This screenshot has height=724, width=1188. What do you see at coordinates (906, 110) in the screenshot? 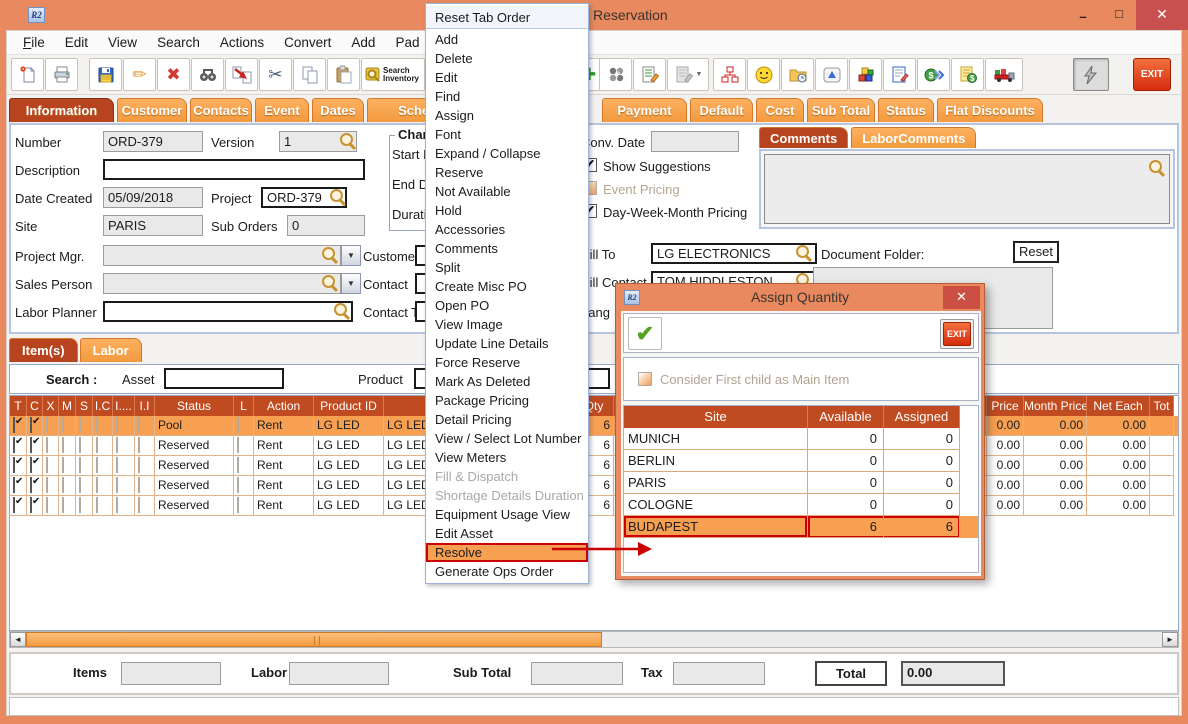
I see `main-tab: Status` at bounding box center [906, 110].